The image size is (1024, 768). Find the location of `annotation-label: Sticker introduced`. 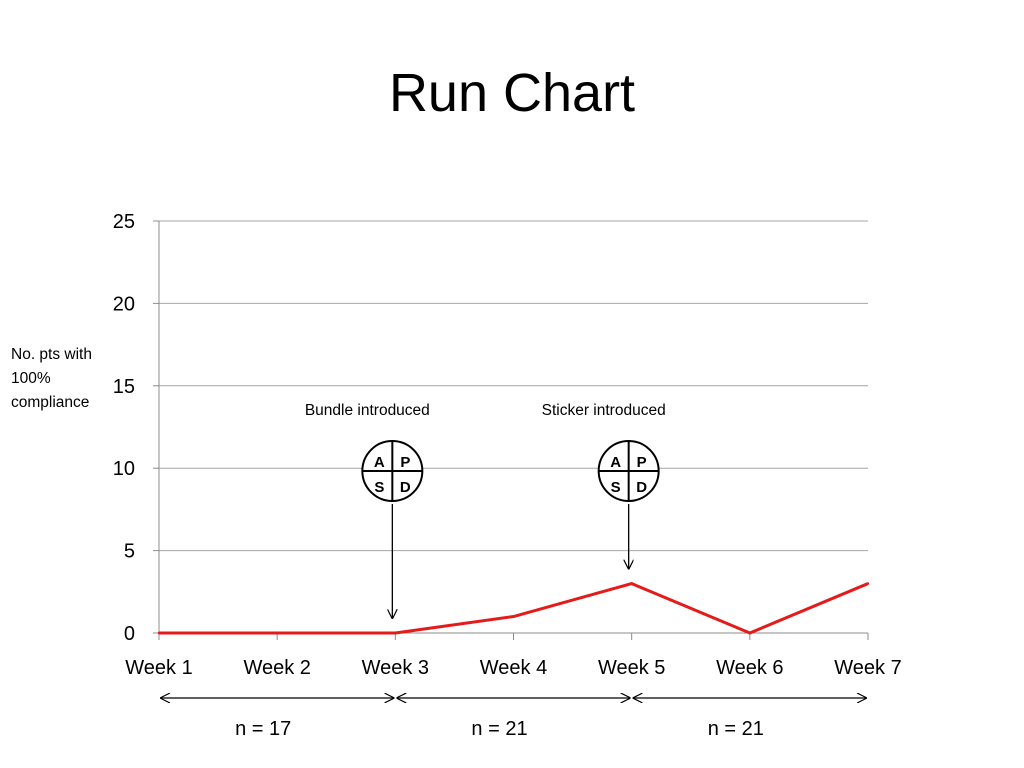

annotation-label: Sticker introduced is located at coordinates (604, 410).